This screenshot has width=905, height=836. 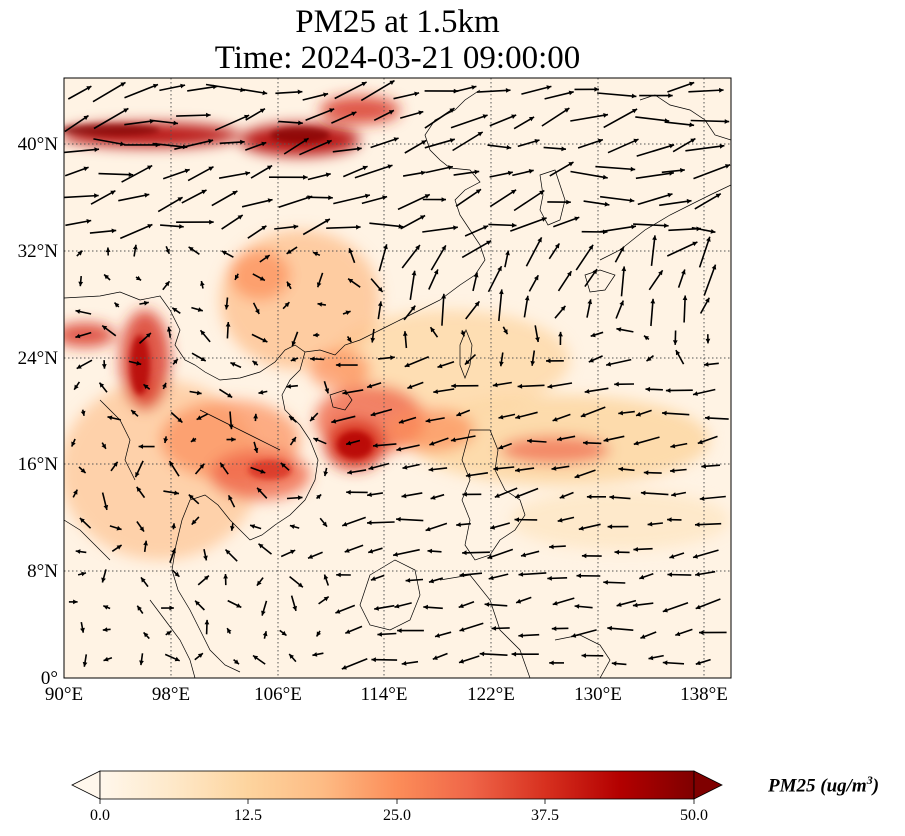 I want to click on lat-tick-labels: 0° 8°N 16°N 24°N 32°N 40°N, so click(x=38, y=411).